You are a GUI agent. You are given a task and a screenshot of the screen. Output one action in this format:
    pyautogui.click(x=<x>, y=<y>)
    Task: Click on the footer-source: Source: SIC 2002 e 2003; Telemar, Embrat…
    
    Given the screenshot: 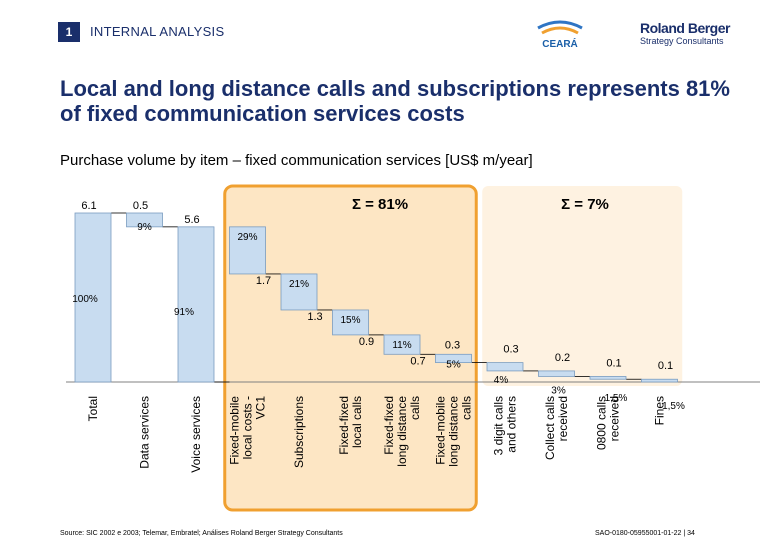 What is the action you would take?
    pyautogui.click(x=201, y=533)
    